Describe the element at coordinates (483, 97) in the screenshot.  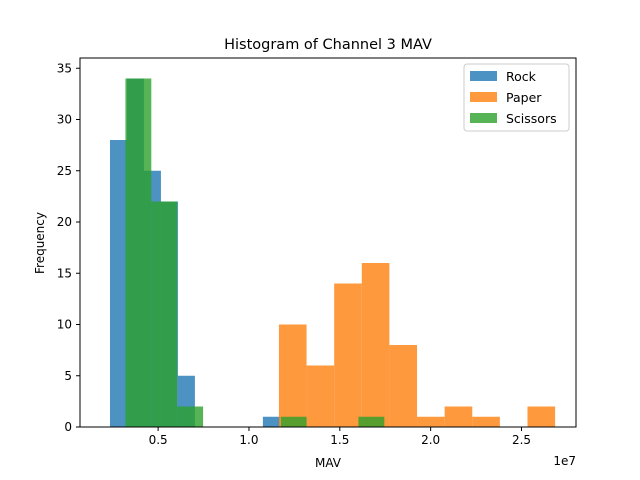
I see `legend-swatch-paper` at that location.